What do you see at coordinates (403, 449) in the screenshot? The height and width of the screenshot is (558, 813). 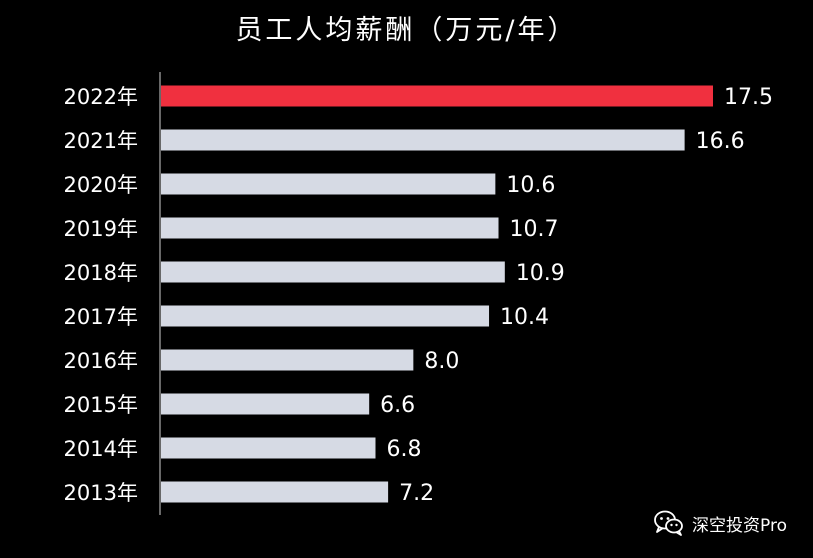 I see `value-label: 6.8` at bounding box center [403, 449].